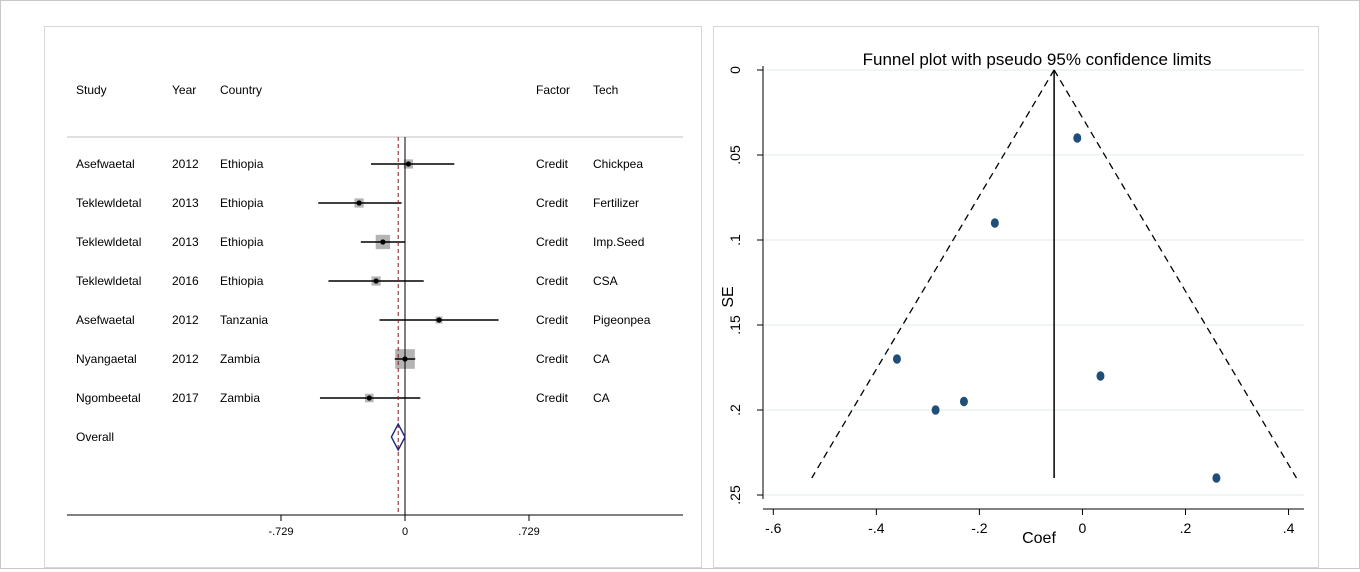  Describe the element at coordinates (618, 242) in the screenshot. I see `row-tech-cell: Imp.Seed` at that location.